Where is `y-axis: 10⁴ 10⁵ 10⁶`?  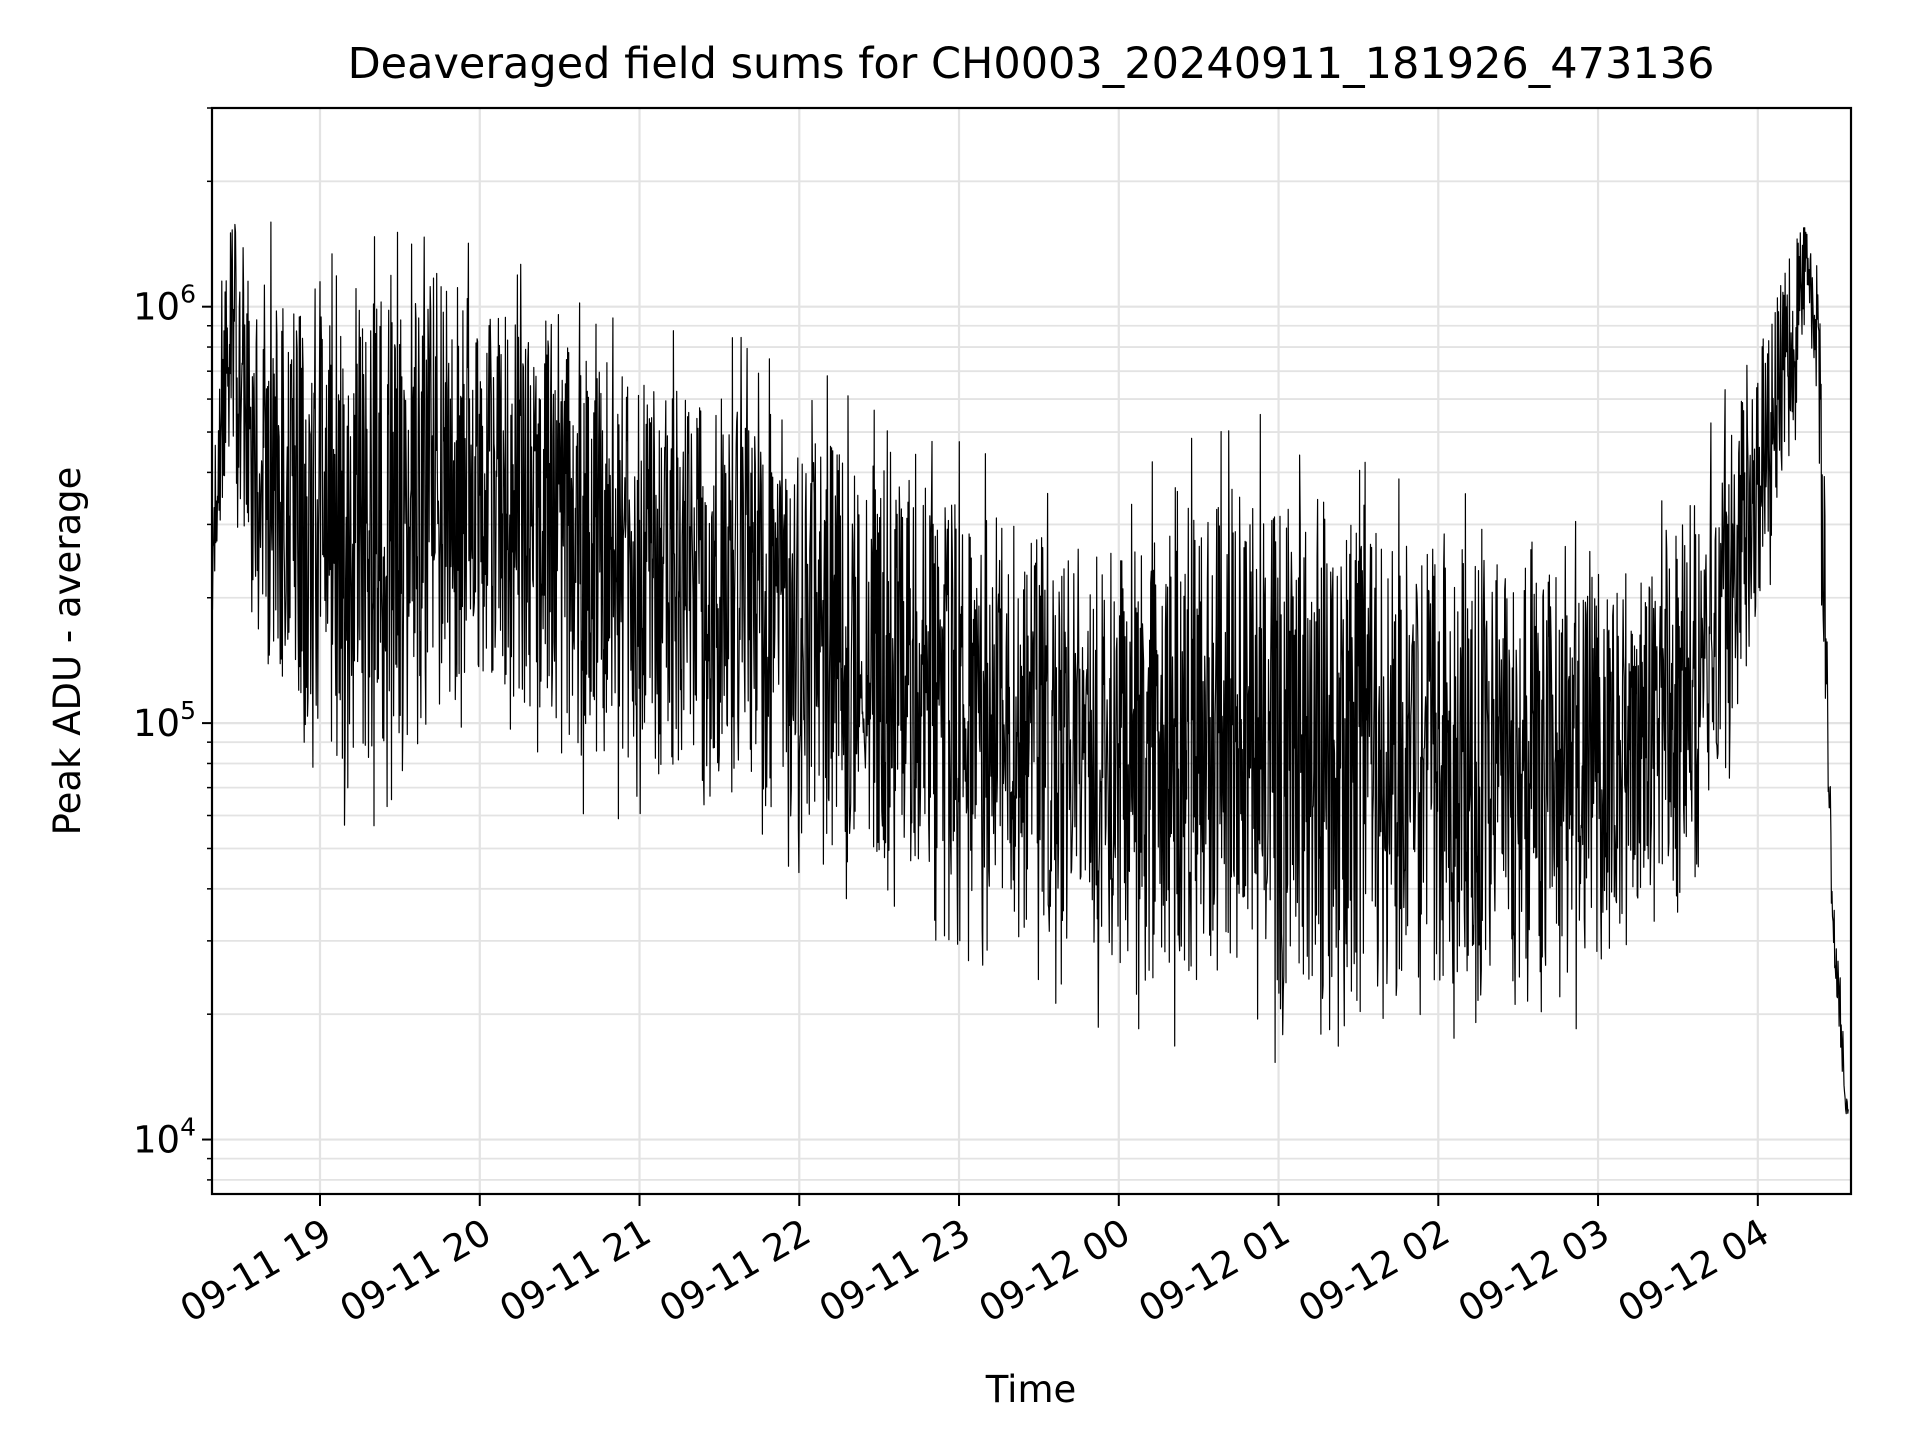
y-axis: 10⁴ 10⁵ 10⁶ is located at coordinates (172, 644).